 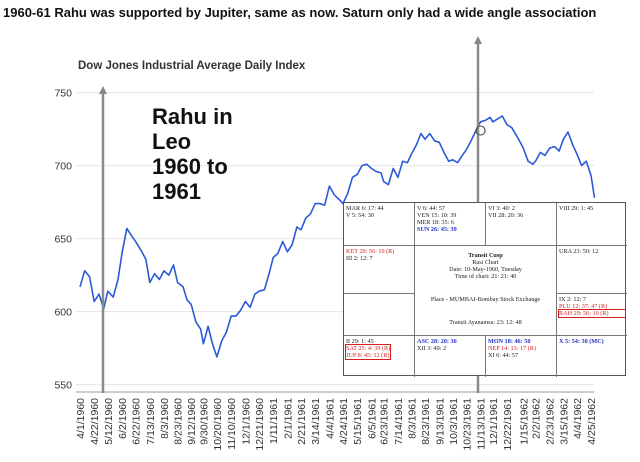 What do you see at coordinates (379, 314) in the screenshot?
I see `house-cell-r3c1` at bounding box center [379, 314].